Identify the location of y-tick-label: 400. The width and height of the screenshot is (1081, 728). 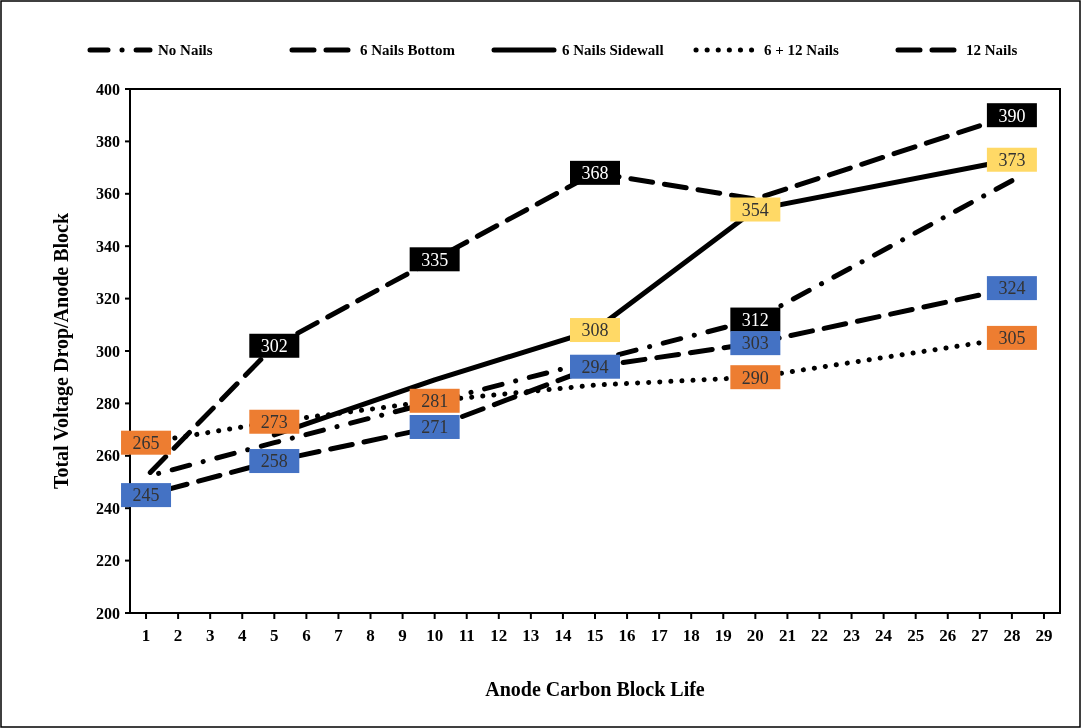
(108, 89).